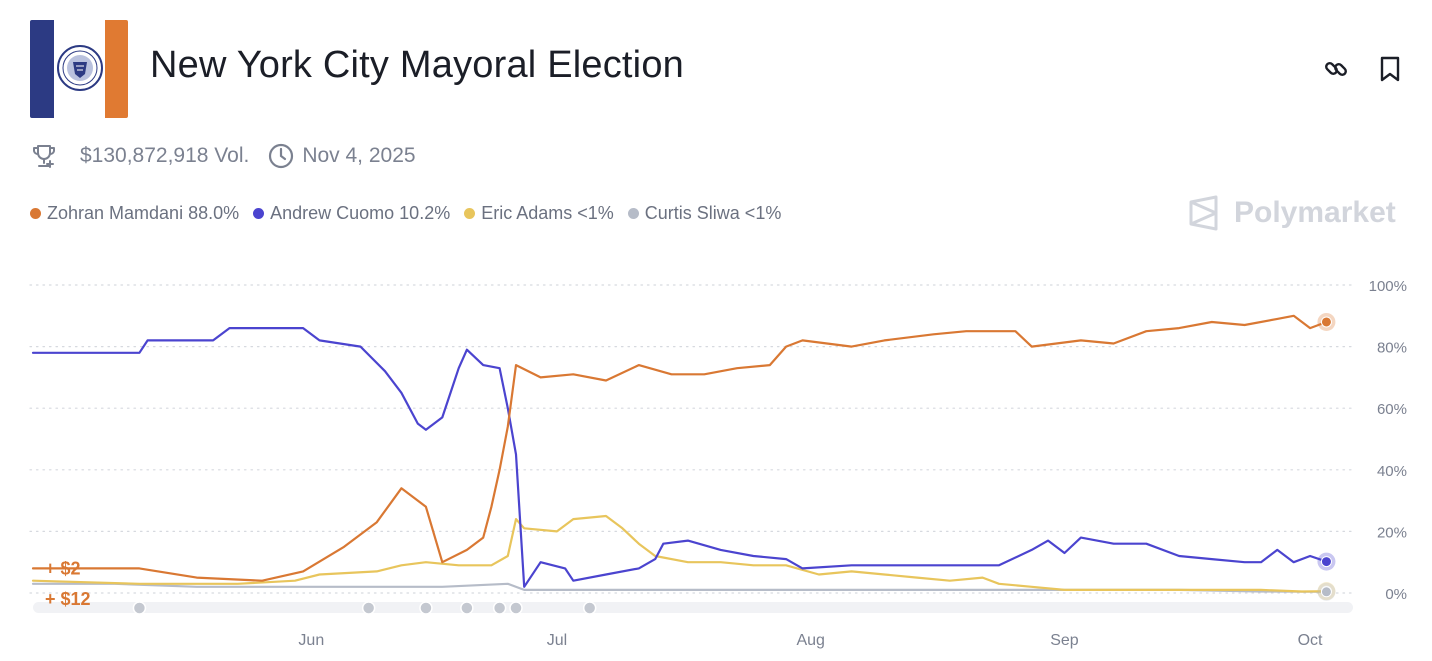 The image size is (1432, 661). I want to click on legend-label: Zohran Mamdani 88.0%, so click(143, 212).